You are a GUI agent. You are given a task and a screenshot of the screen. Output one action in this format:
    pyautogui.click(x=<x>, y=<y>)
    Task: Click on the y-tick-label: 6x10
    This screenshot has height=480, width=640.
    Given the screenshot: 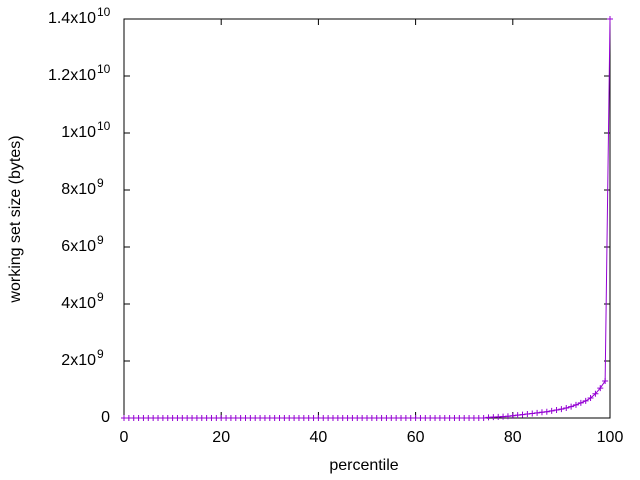 What is the action you would take?
    pyautogui.click(x=78, y=246)
    